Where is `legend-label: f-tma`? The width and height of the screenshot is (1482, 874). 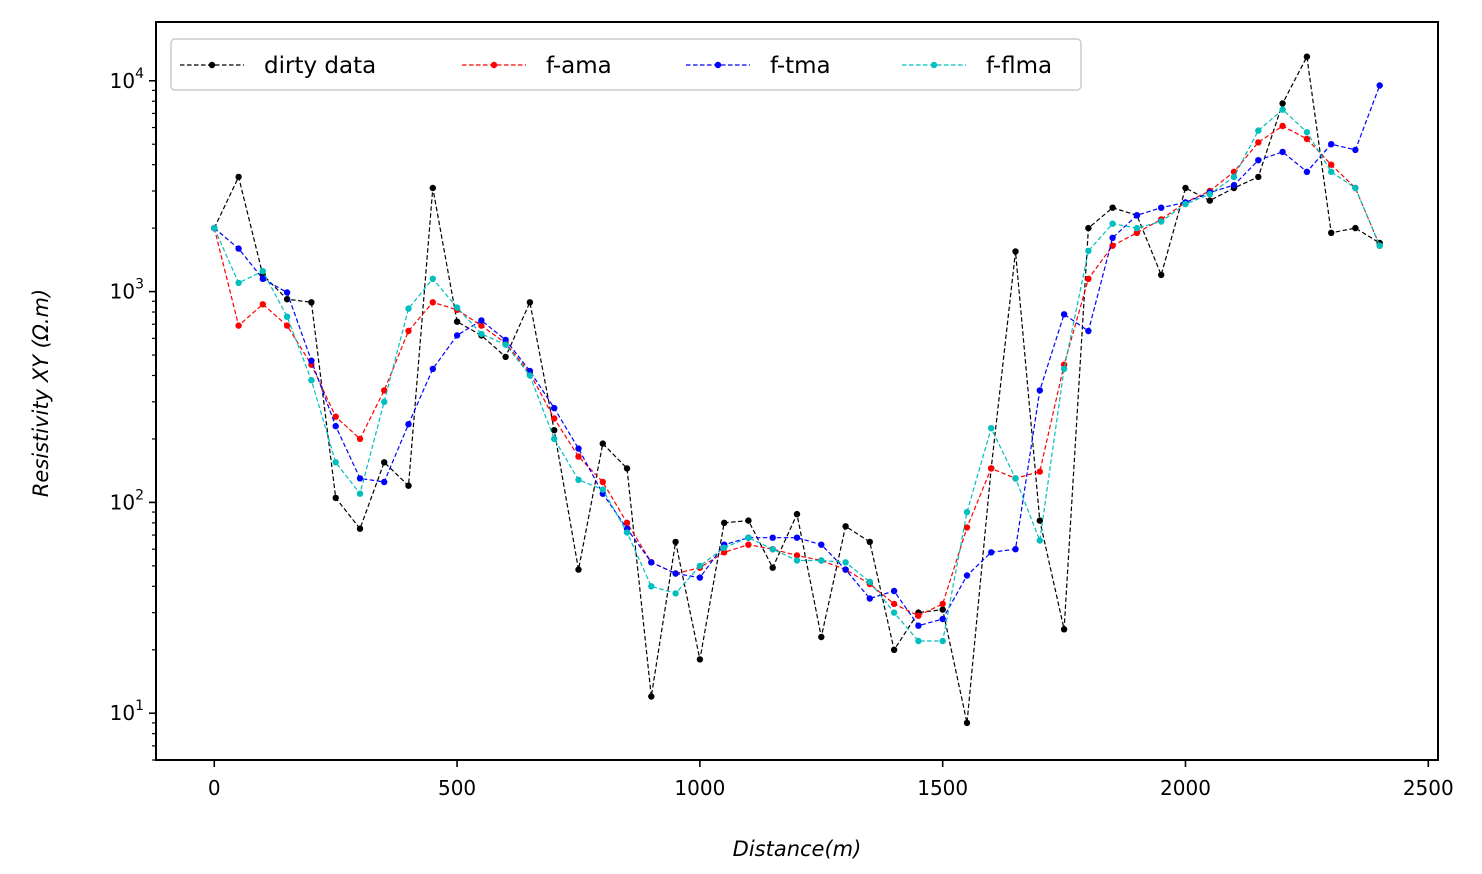
legend-label: f-tma is located at coordinates (800, 66).